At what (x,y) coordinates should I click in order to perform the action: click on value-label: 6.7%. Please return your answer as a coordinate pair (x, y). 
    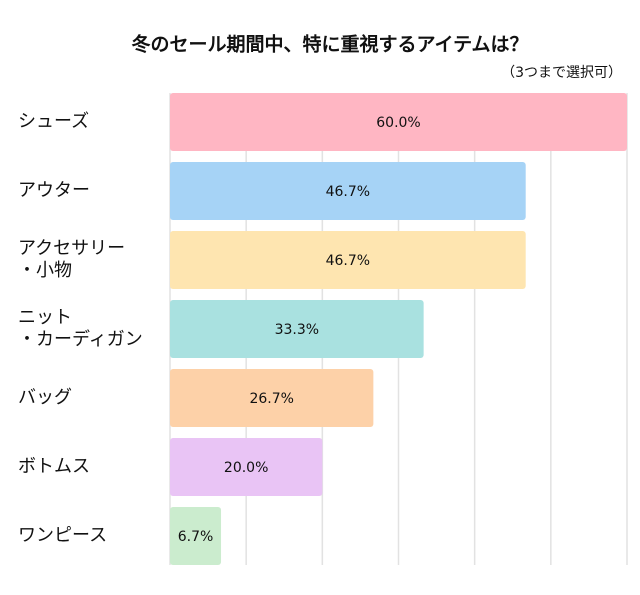
    Looking at the image, I should click on (196, 537).